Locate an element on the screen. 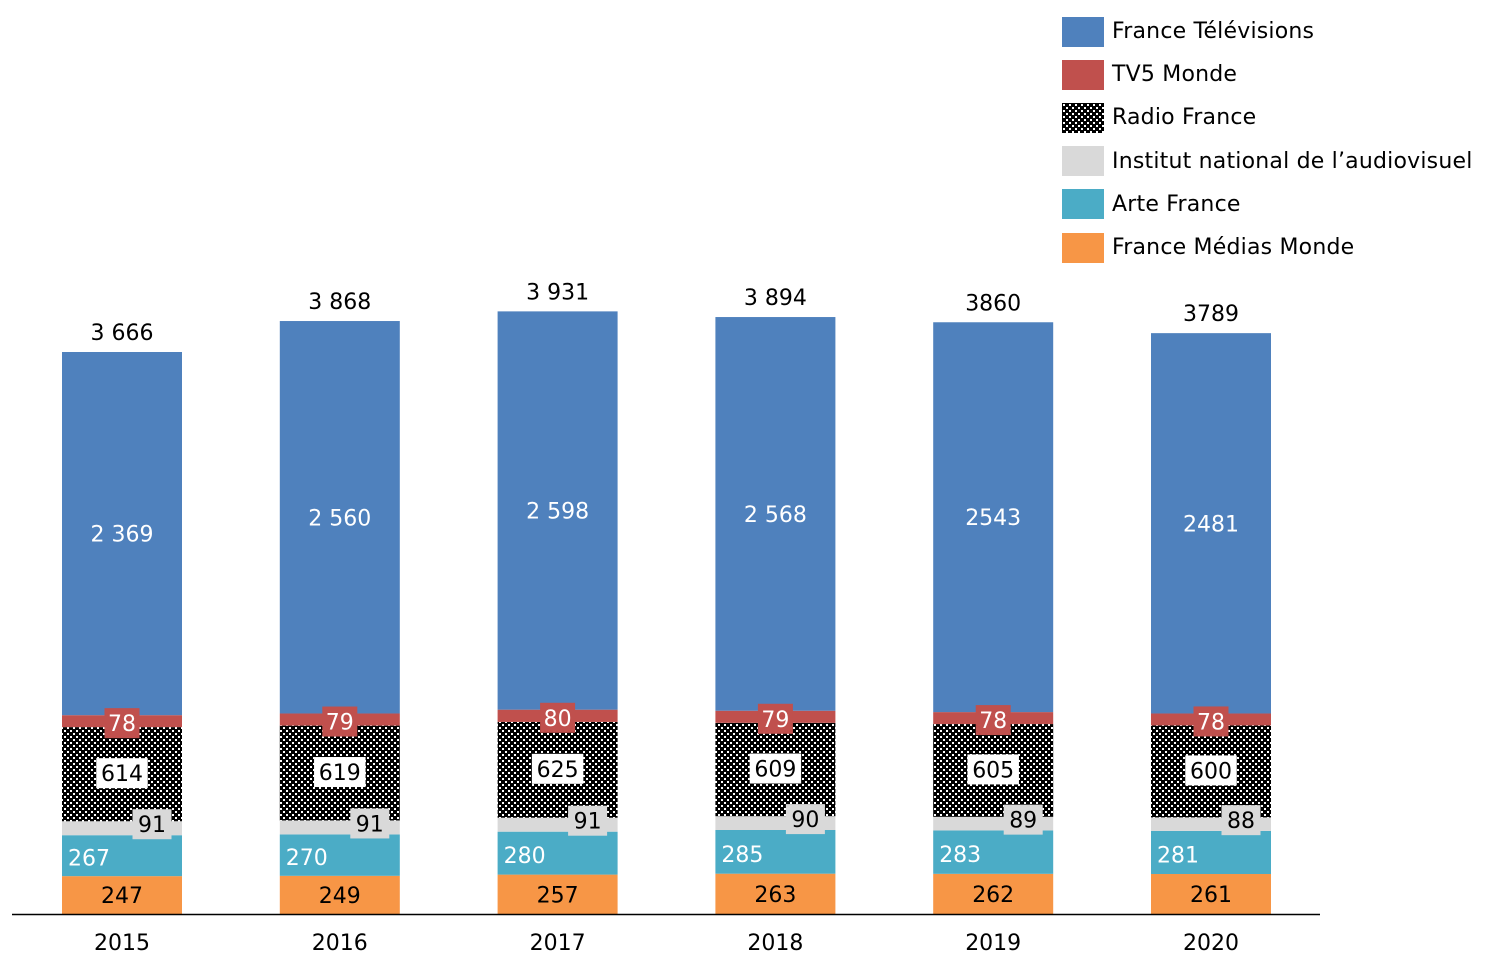 Image resolution: width=1507 pixels, height=976 pixels. data-label-tv5-monde-2015-bg is located at coordinates (122, 723).